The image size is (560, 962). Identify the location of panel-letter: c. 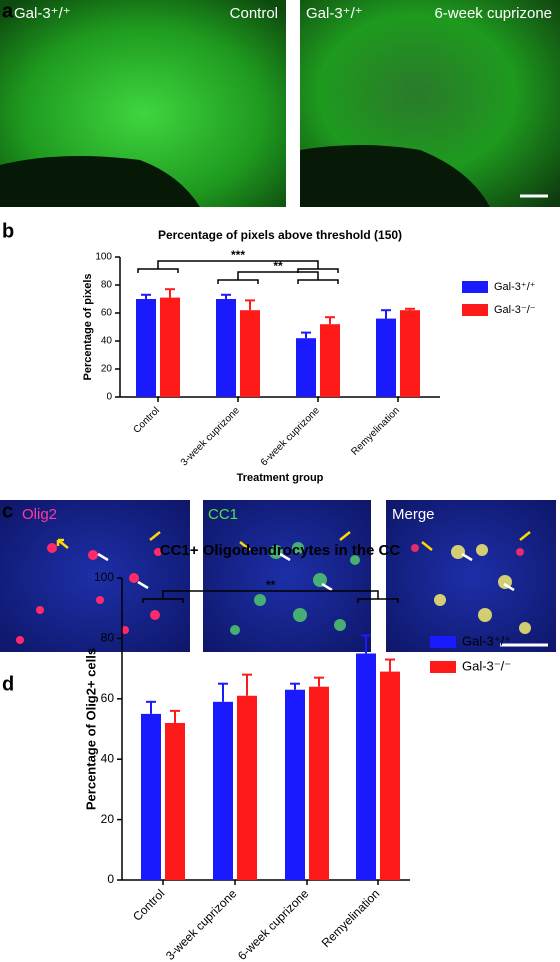
(7, 511).